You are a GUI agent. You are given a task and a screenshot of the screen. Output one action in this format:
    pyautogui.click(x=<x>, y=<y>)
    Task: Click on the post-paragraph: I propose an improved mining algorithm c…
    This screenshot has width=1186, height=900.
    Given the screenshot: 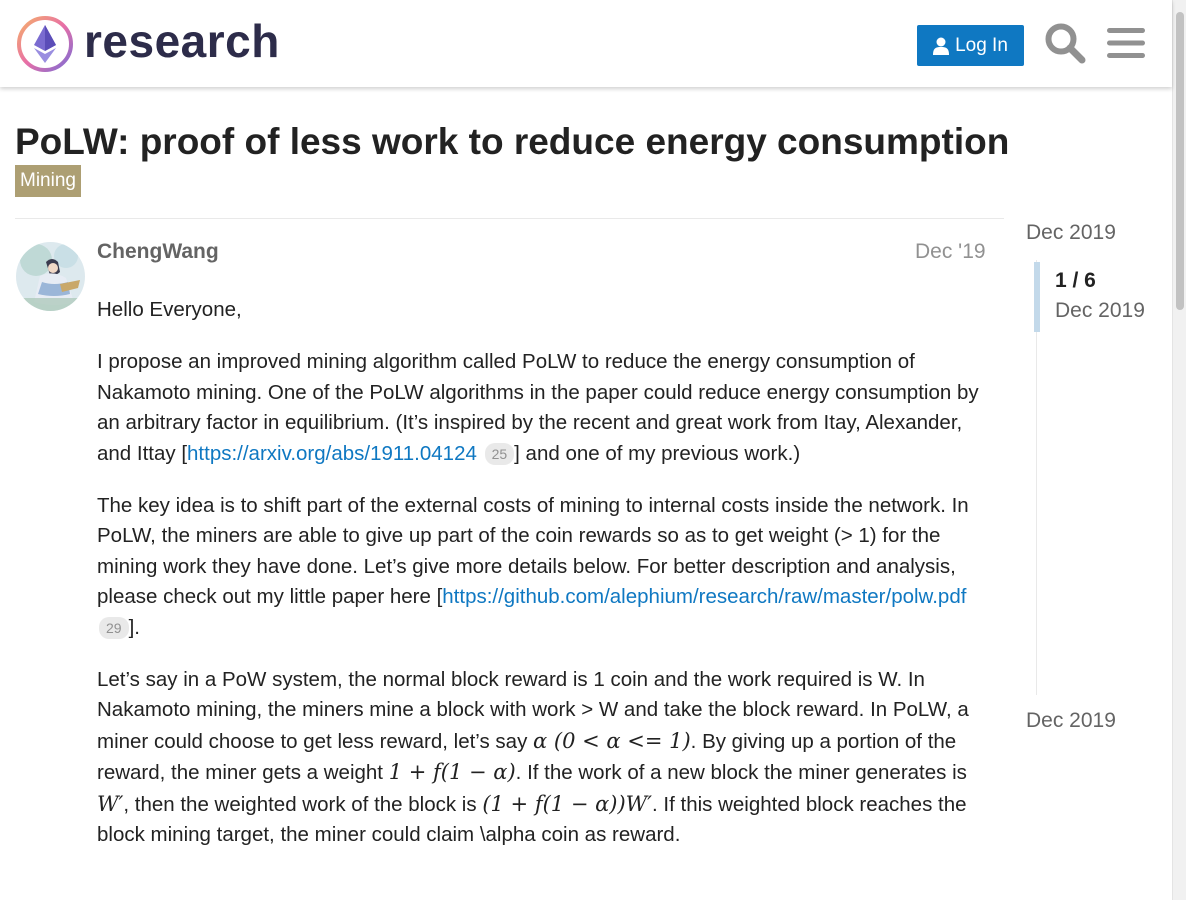 What is the action you would take?
    pyautogui.click(x=544, y=408)
    